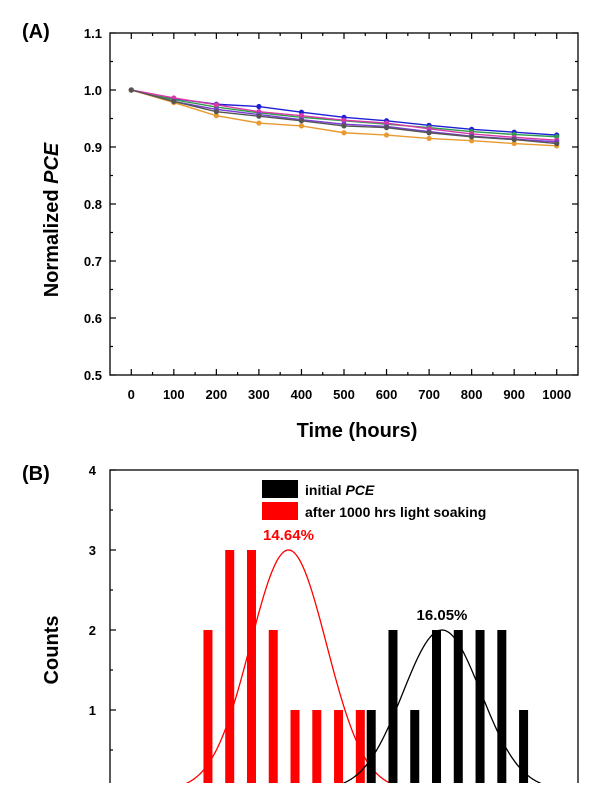 This screenshot has height=788, width=600. I want to click on panel-b-ytick-label: 2, so click(92, 630).